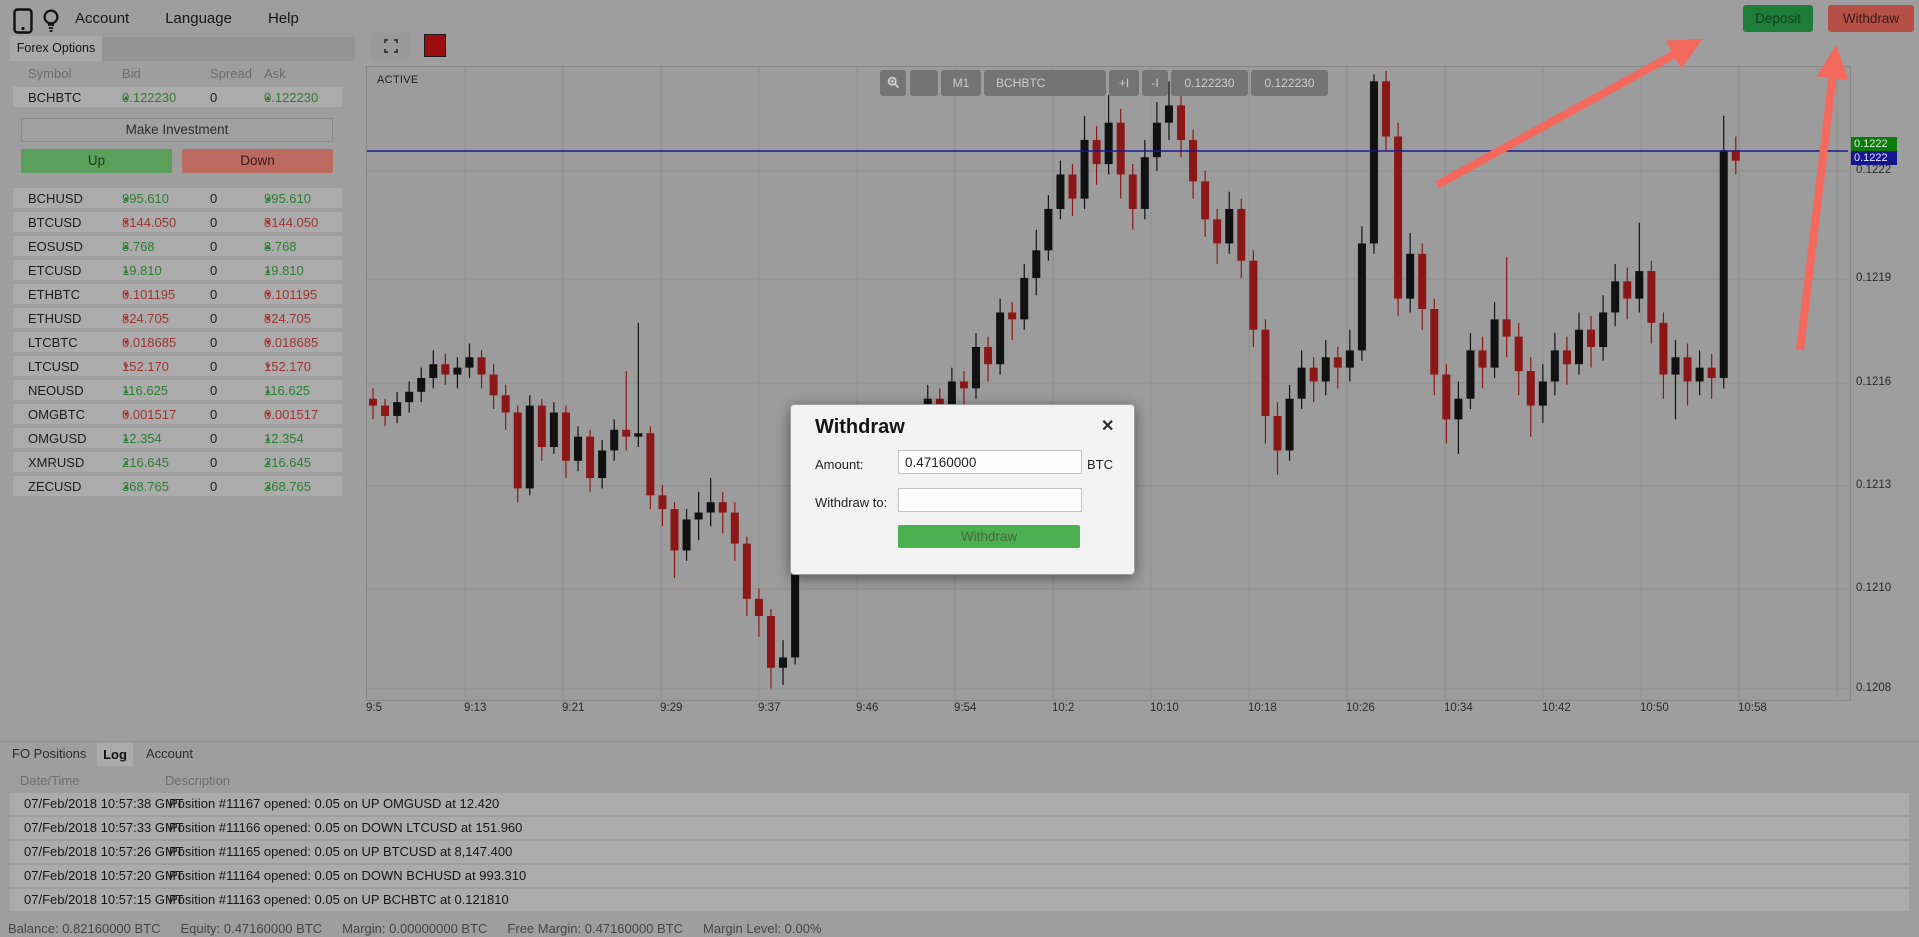 The height and width of the screenshot is (937, 1919). What do you see at coordinates (573, 708) in the screenshot?
I see `time-tick-label: 9:21` at bounding box center [573, 708].